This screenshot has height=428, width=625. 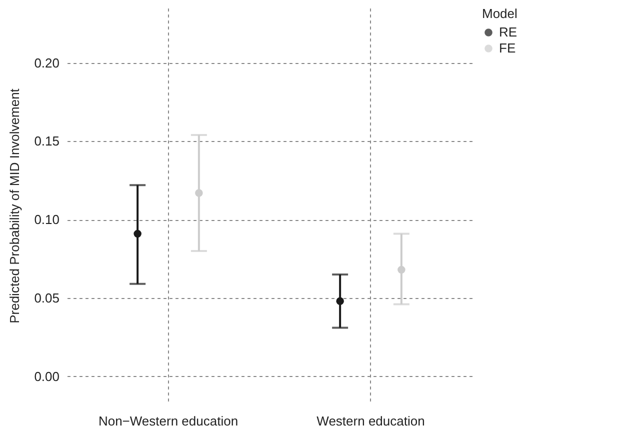 I want to click on x-tick-label: Non−Western education, so click(x=168, y=421).